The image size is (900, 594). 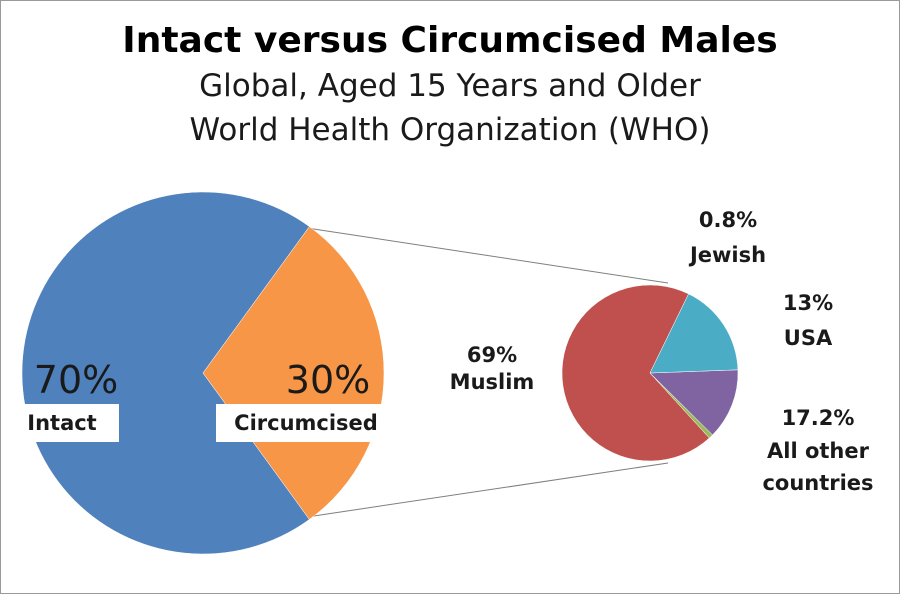 I want to click on breakdown-pie, so click(x=650, y=373).